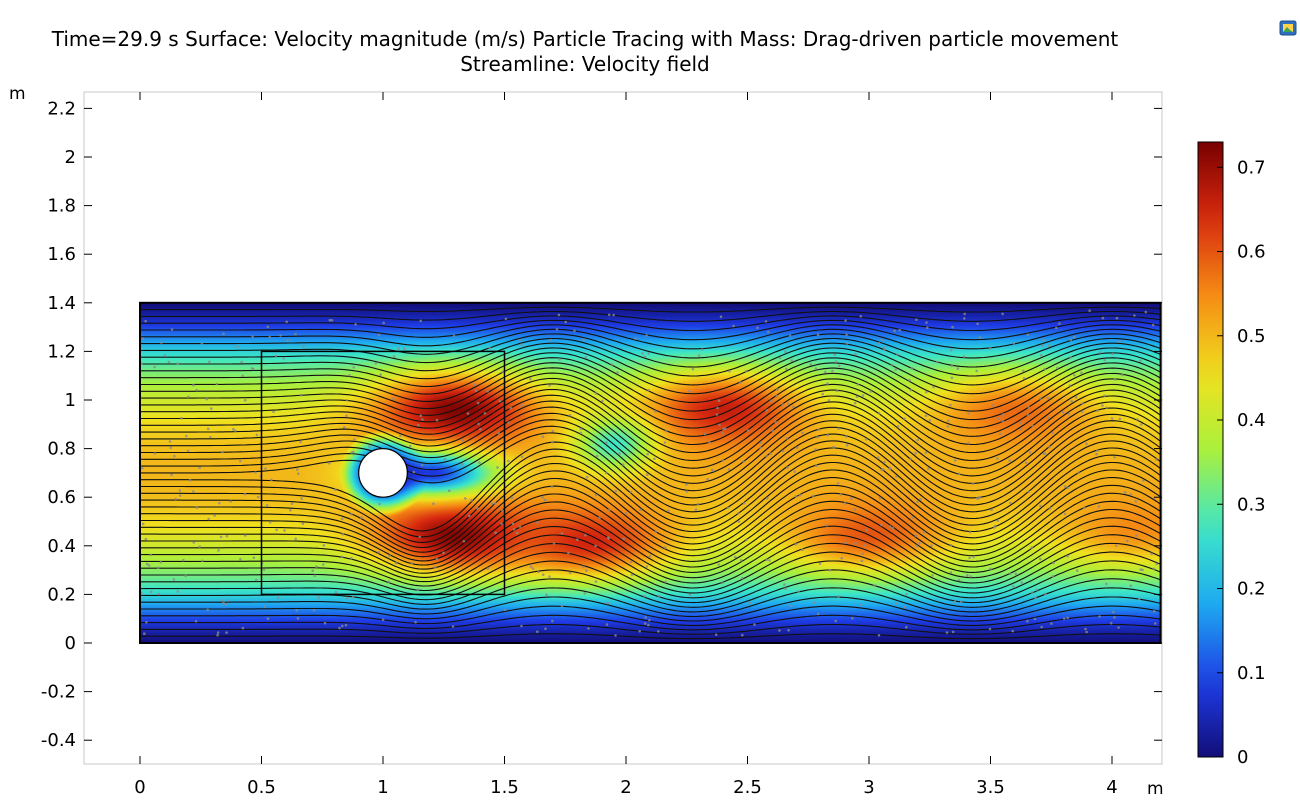 The image size is (1300, 806). I want to click on image-export-icon, so click(1288, 28).